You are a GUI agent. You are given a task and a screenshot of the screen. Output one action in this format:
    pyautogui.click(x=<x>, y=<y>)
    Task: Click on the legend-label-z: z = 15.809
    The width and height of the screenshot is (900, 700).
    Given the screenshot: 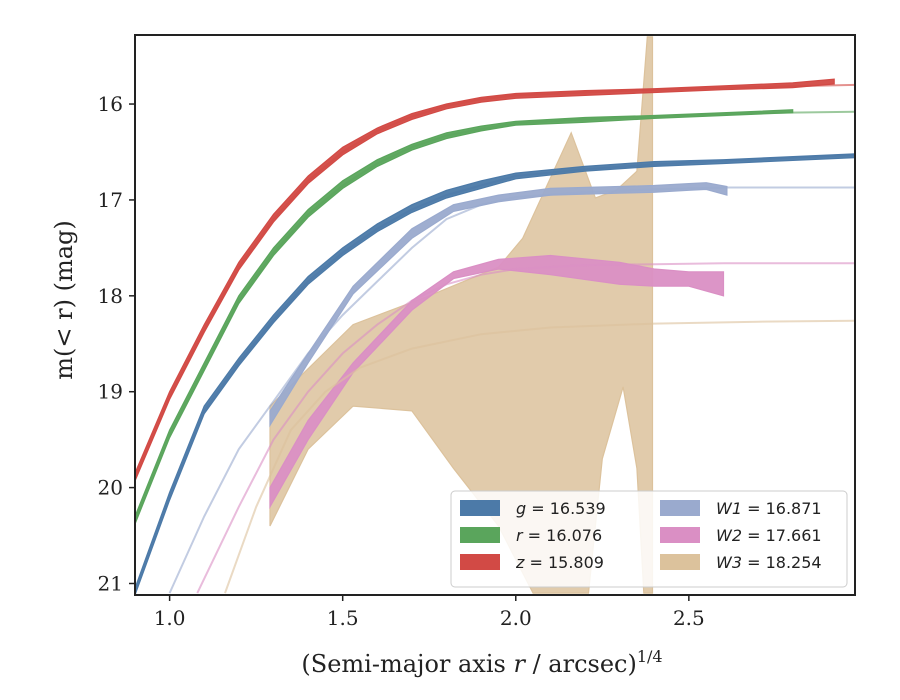 What is the action you would take?
    pyautogui.click(x=559, y=562)
    